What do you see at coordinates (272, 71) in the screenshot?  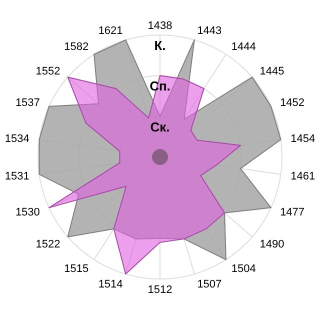 I see `spoke-label: 1445` at bounding box center [272, 71].